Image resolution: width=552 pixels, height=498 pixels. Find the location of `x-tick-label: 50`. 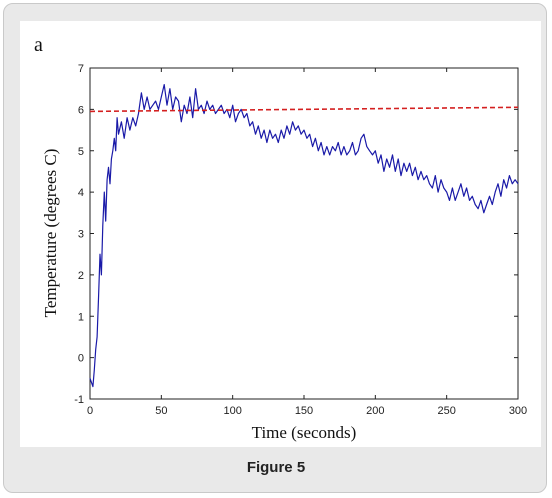

x-tick-label: 50 is located at coordinates (161, 411).